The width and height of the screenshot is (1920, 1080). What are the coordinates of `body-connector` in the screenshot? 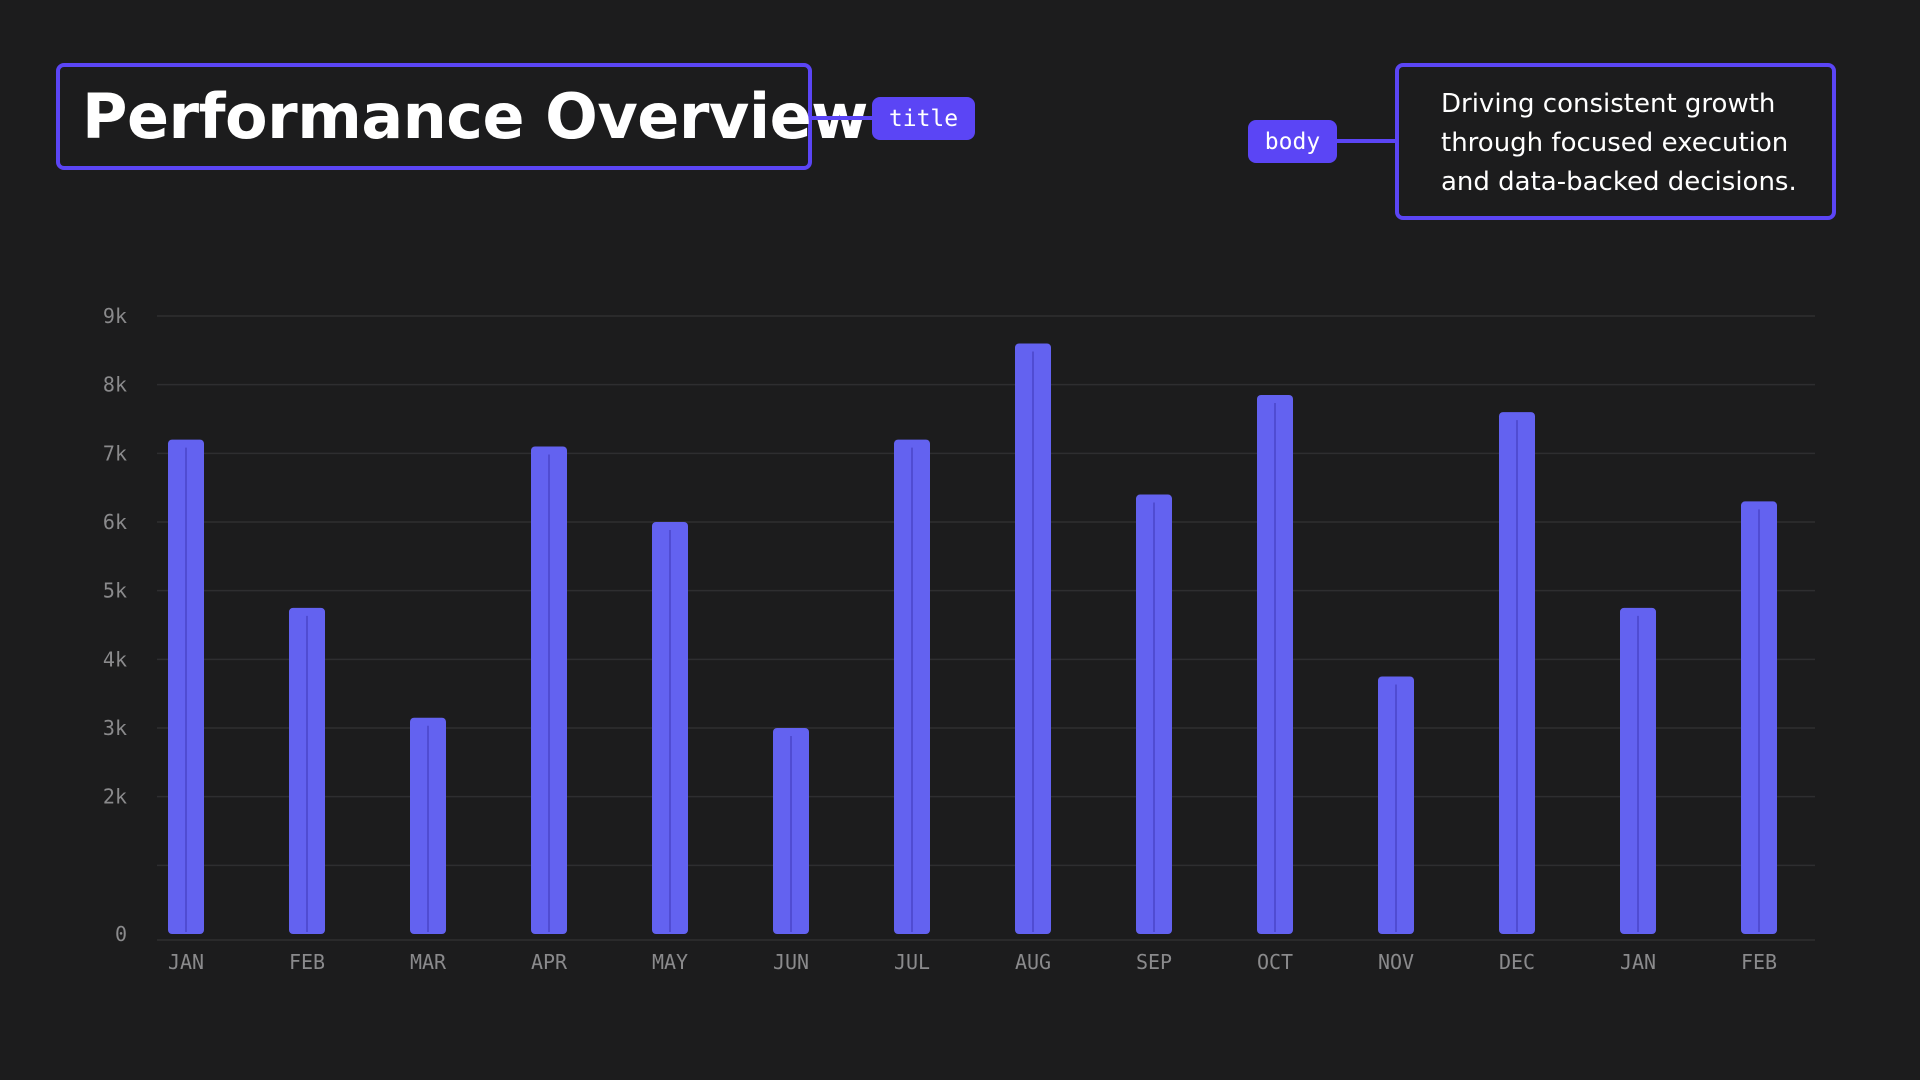 It's located at (1366, 141).